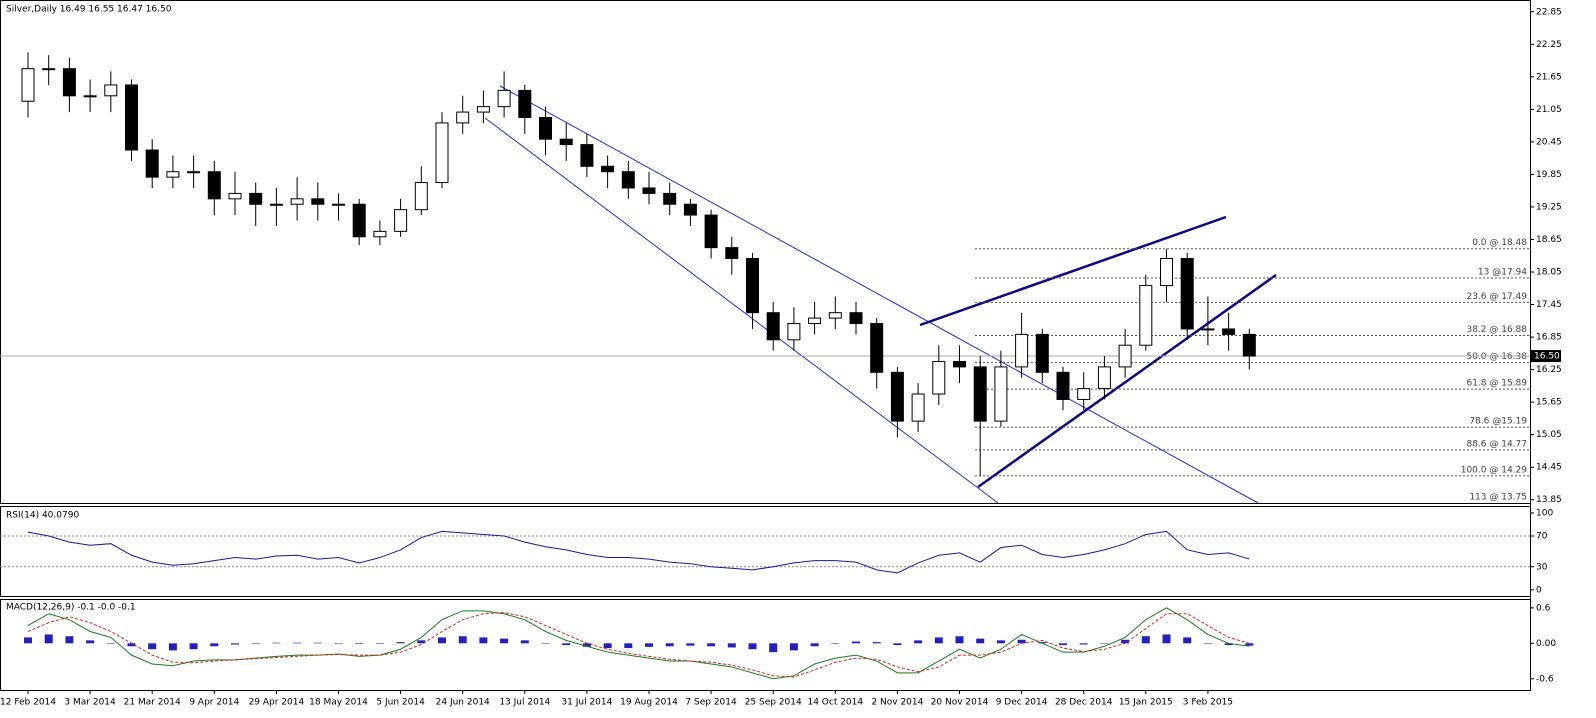 The height and width of the screenshot is (718, 1596). I want to click on y-tick-label: 17.45, so click(1549, 305).